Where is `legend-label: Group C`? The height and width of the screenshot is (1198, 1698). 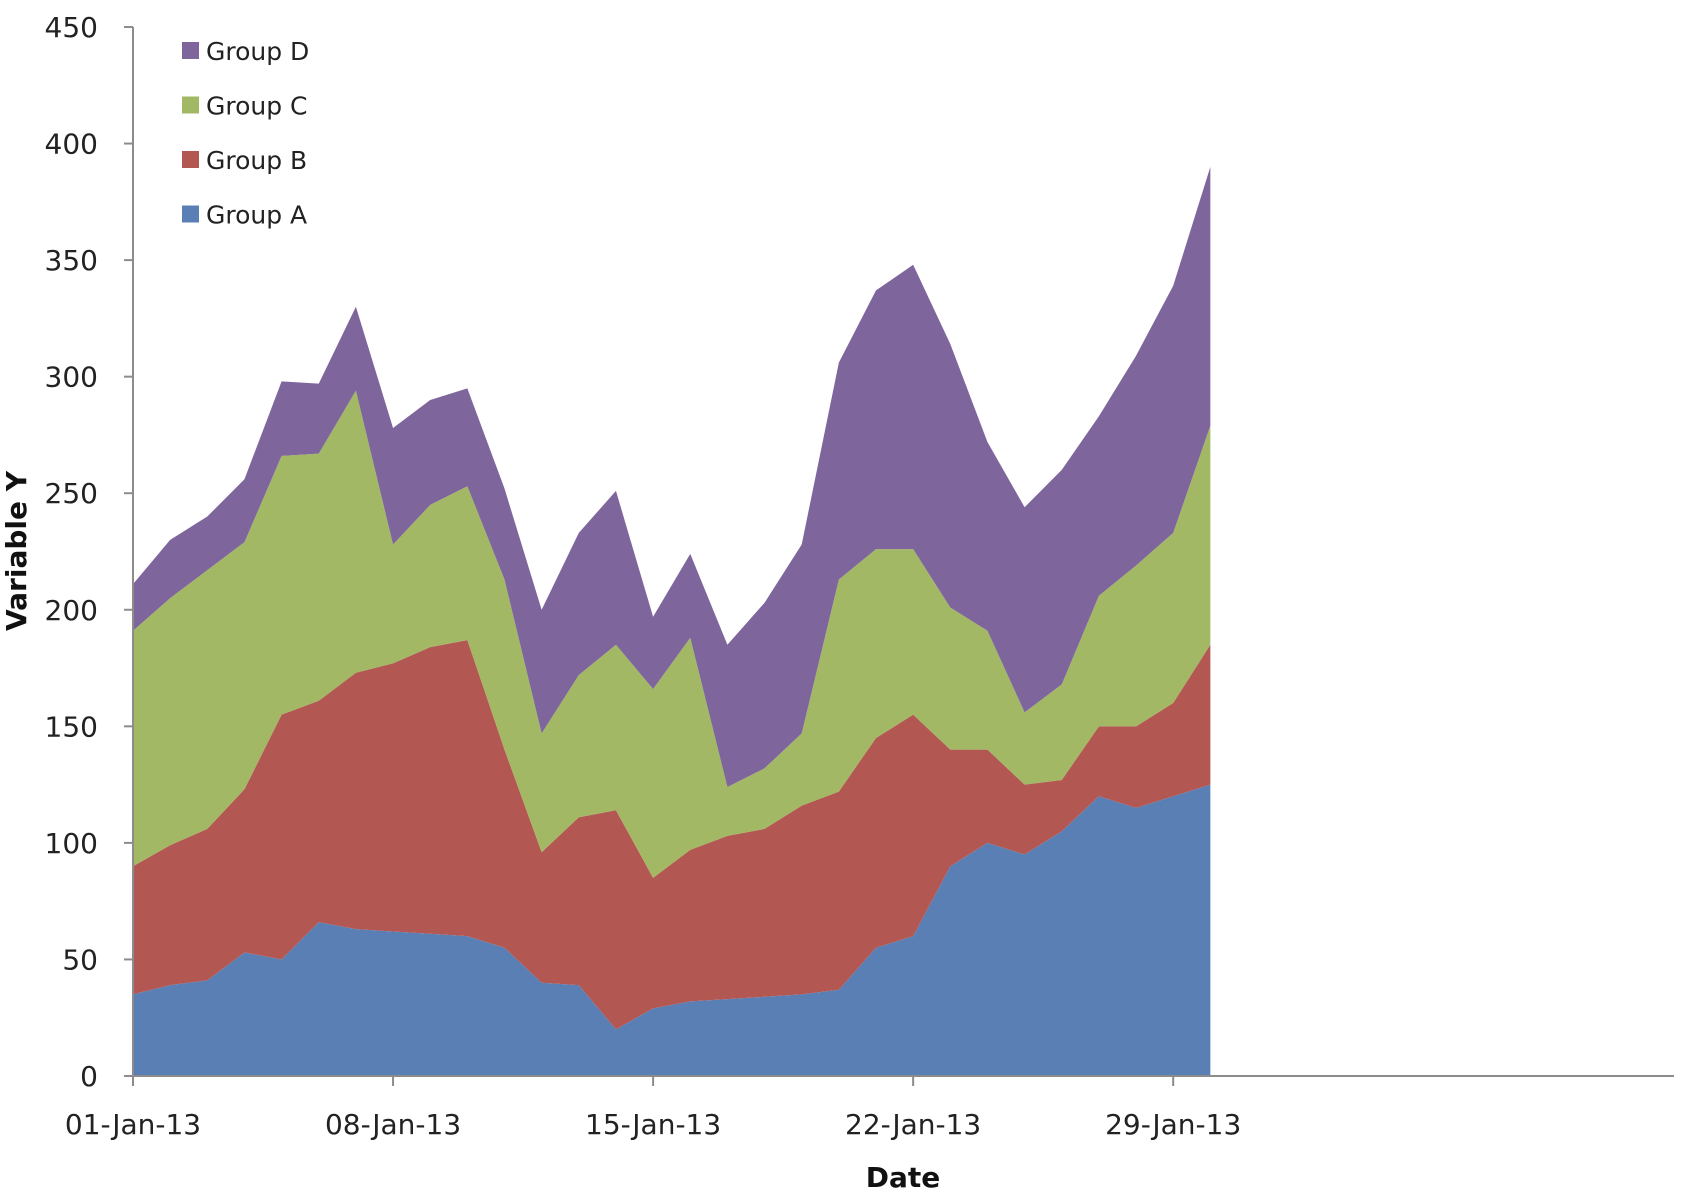 legend-label: Group C is located at coordinates (257, 106).